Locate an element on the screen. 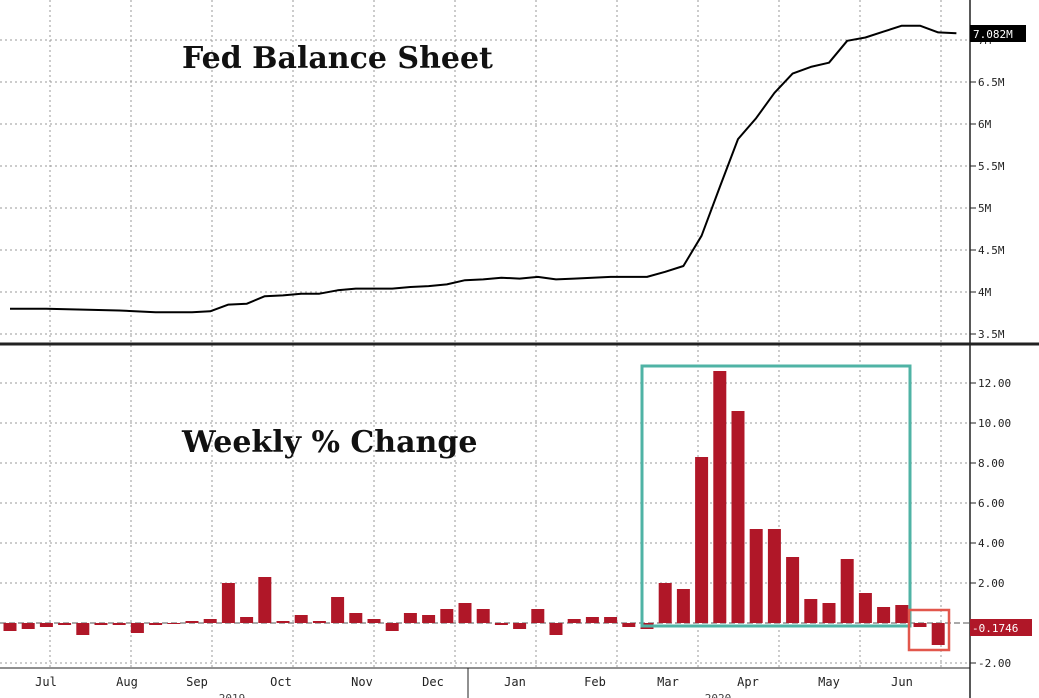  x-tick-label: Jun is located at coordinates (902, 682).